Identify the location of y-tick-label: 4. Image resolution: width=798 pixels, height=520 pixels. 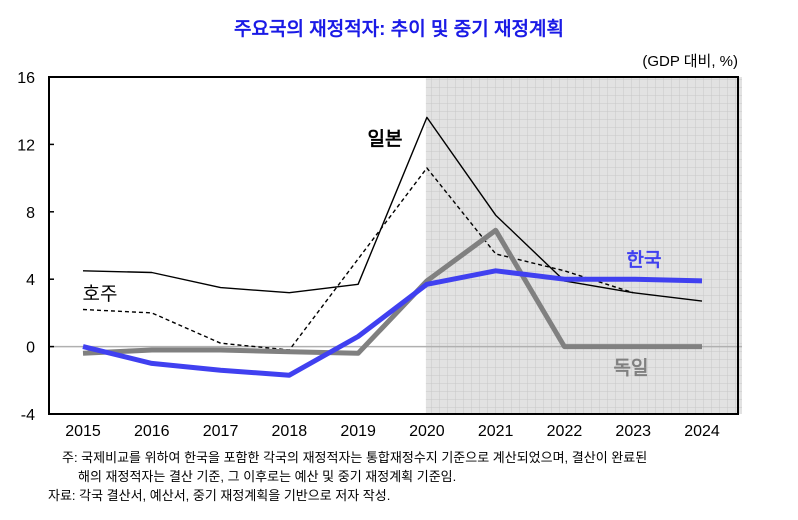
(30, 280).